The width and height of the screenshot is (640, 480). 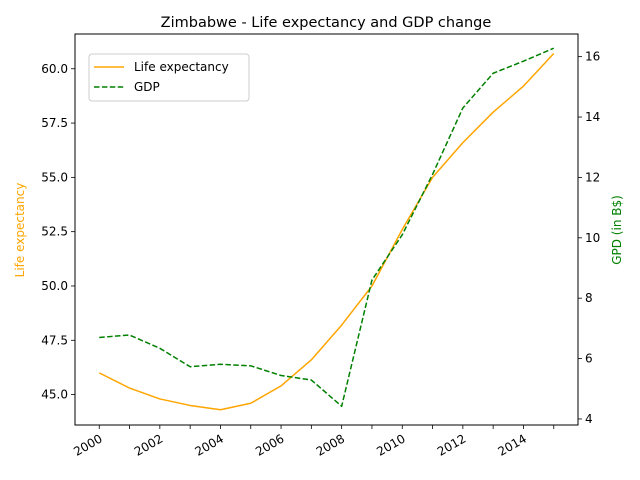 I want to click on legend-frame, so click(x=169, y=77).